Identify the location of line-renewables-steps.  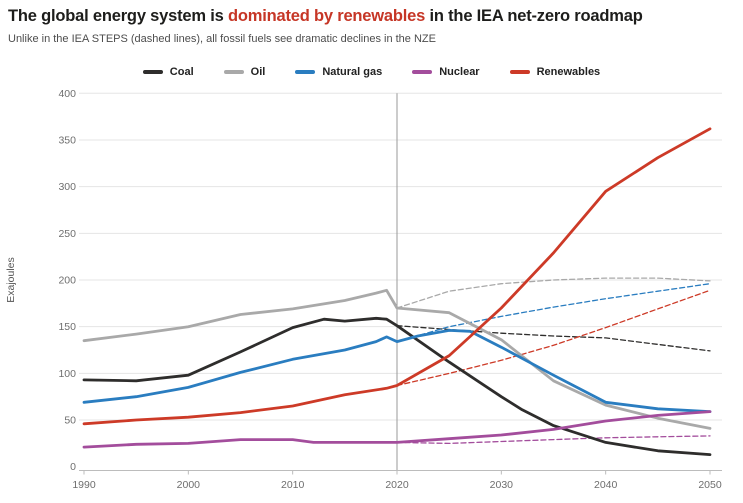
(553, 338).